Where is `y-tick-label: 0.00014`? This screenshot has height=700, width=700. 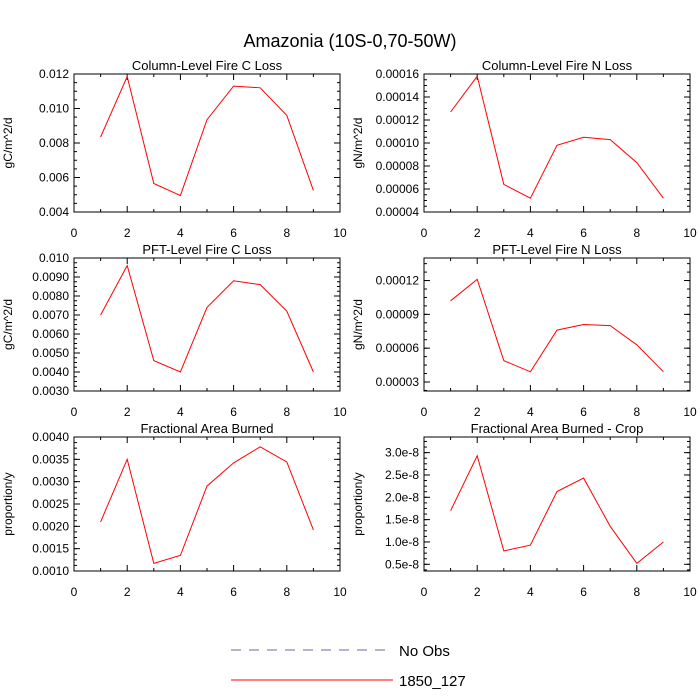 y-tick-label: 0.00014 is located at coordinates (398, 97).